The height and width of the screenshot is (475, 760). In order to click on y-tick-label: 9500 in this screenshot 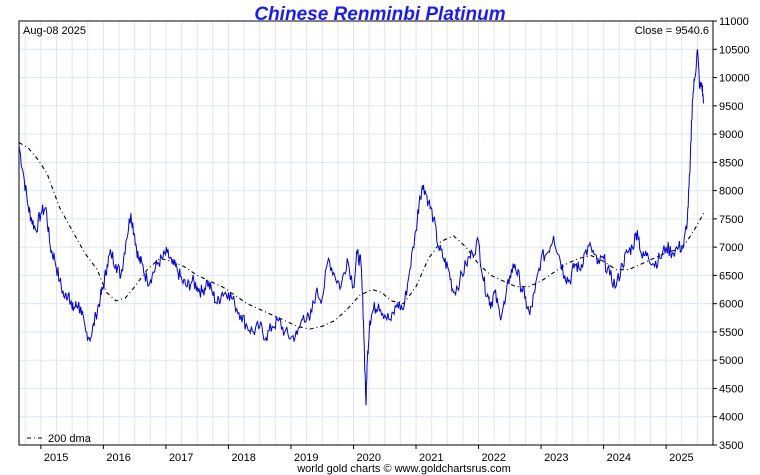, I will do `click(731, 107)`.